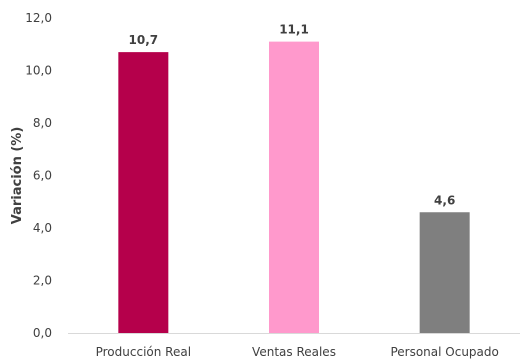 This screenshot has height=362, width=529. What do you see at coordinates (444, 352) in the screenshot?
I see `x-tick-label: Personal Ocupado` at bounding box center [444, 352].